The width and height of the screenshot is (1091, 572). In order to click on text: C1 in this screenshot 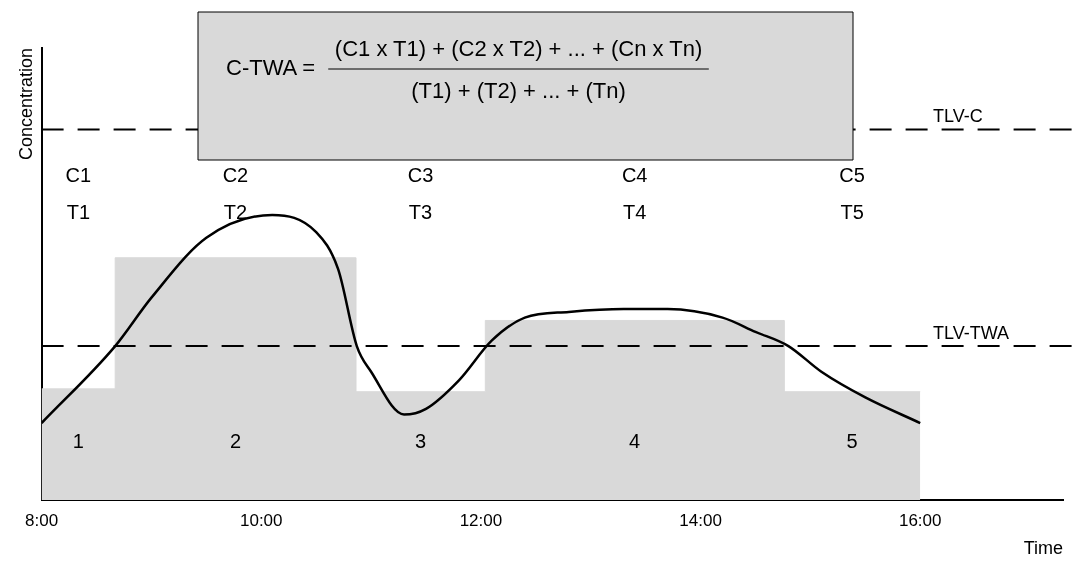, I will do `click(78, 174)`.